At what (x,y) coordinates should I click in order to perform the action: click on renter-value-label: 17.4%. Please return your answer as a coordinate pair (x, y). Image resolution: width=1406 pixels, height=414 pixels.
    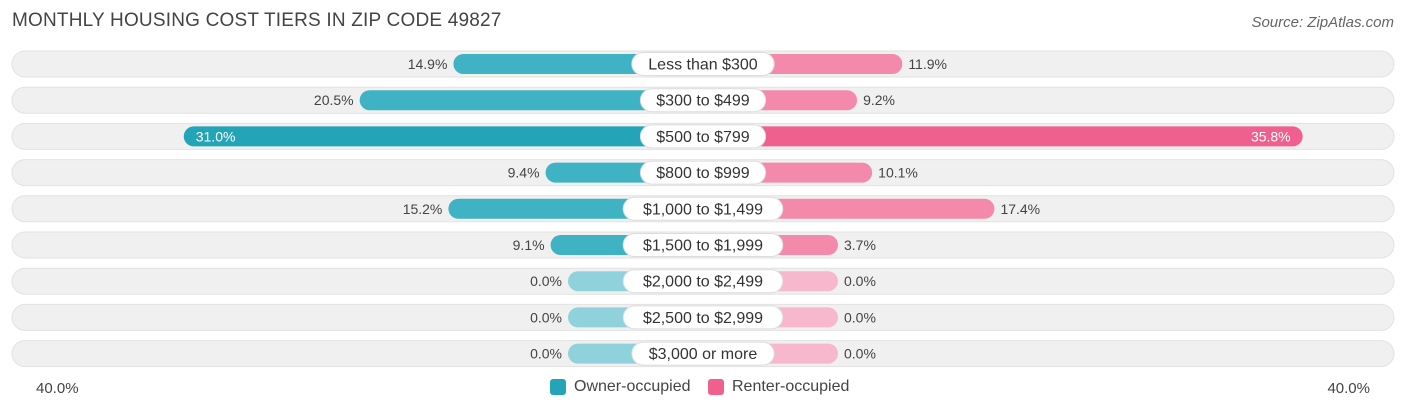
    Looking at the image, I should click on (1020, 209).